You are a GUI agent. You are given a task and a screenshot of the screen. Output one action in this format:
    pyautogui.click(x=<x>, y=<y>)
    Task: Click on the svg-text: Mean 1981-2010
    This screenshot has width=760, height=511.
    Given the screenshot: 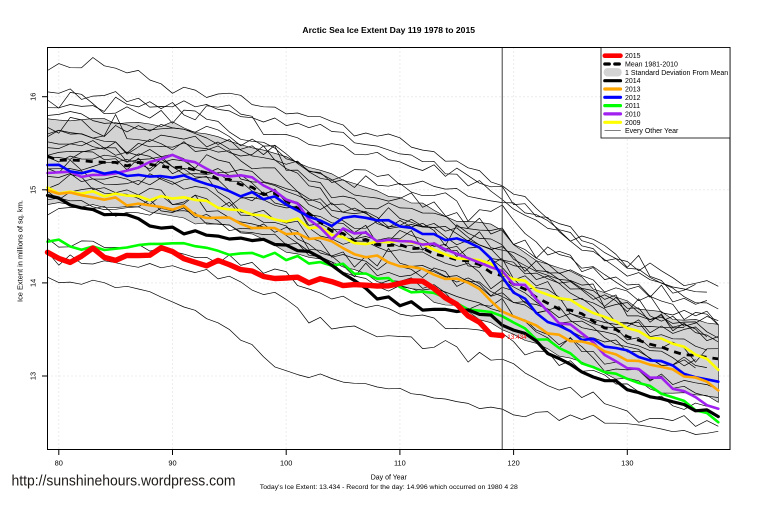 What is the action you would take?
    pyautogui.click(x=651, y=65)
    